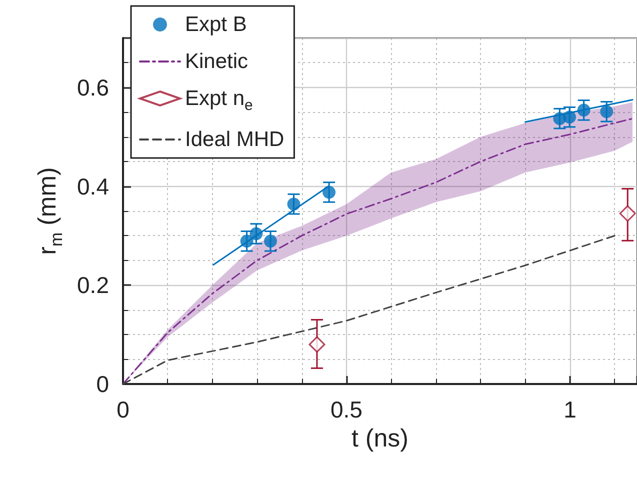 Image resolution: width=637 pixels, height=480 pixels. What do you see at coordinates (50, 211) in the screenshot?
I see `y-axis-title: rm (mm)` at bounding box center [50, 211].